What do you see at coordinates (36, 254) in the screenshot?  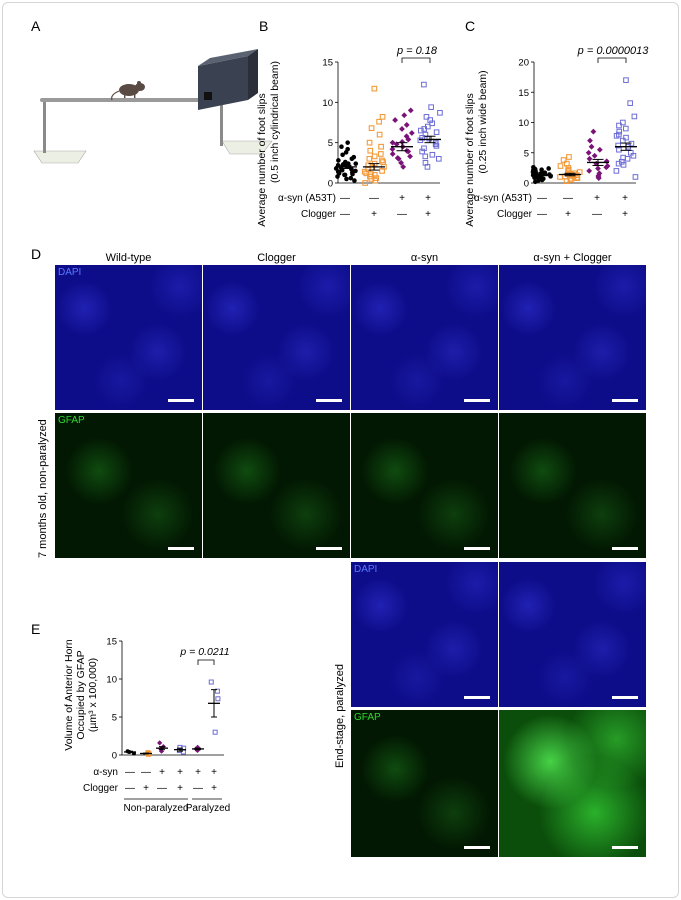 I see `panel-label-d: D` at bounding box center [36, 254].